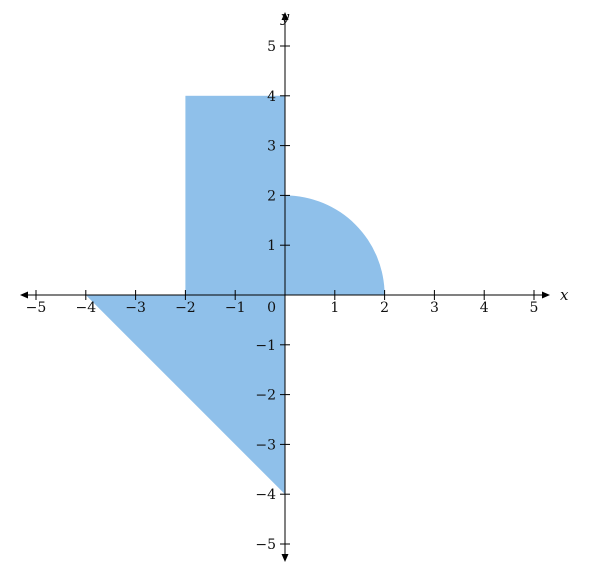  I want to click on y-tick-label: 2, so click(271, 196).